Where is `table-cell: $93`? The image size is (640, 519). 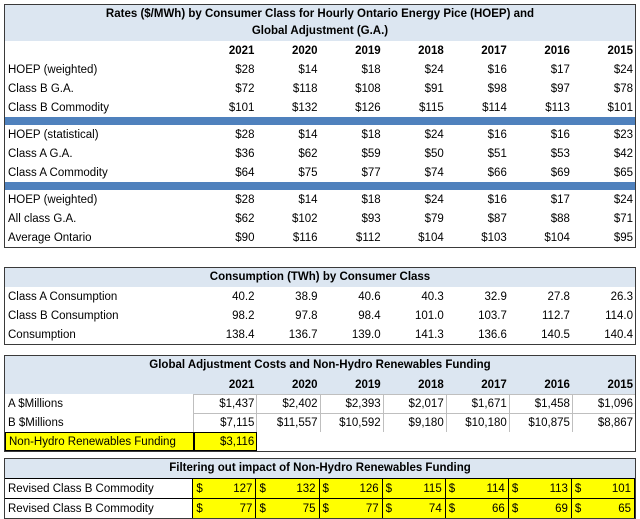
table-cell: $93 is located at coordinates (371, 218).